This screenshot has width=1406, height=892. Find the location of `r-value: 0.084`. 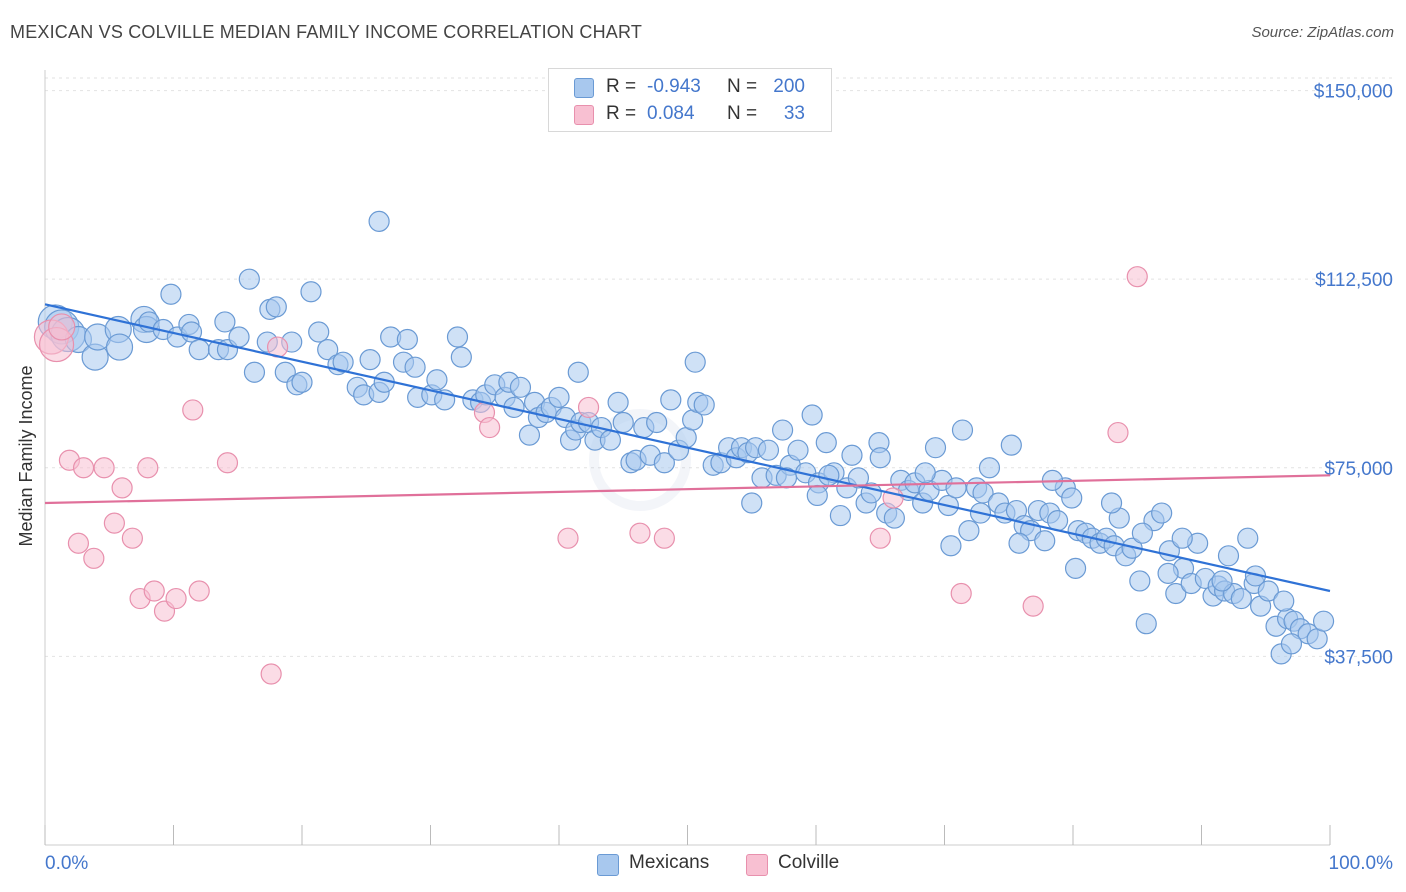

r-value: 0.084 is located at coordinates (671, 113).